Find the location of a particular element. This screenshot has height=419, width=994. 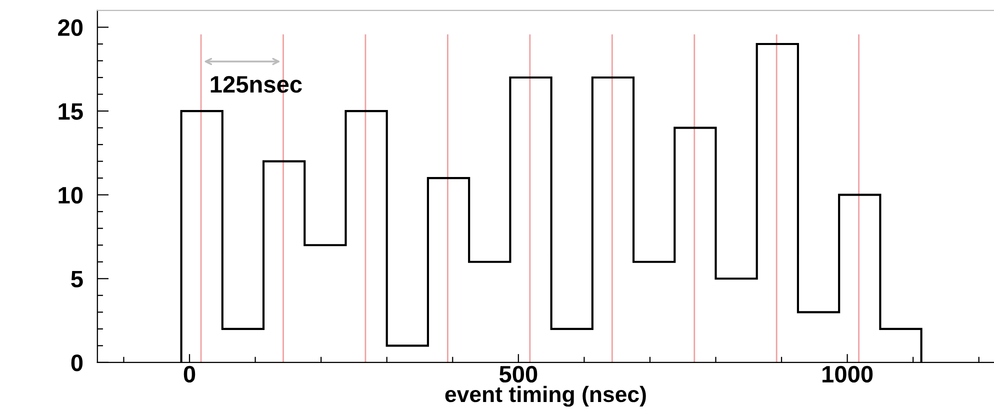

x-axis-title: event timing (nsec) is located at coordinates (545, 396).